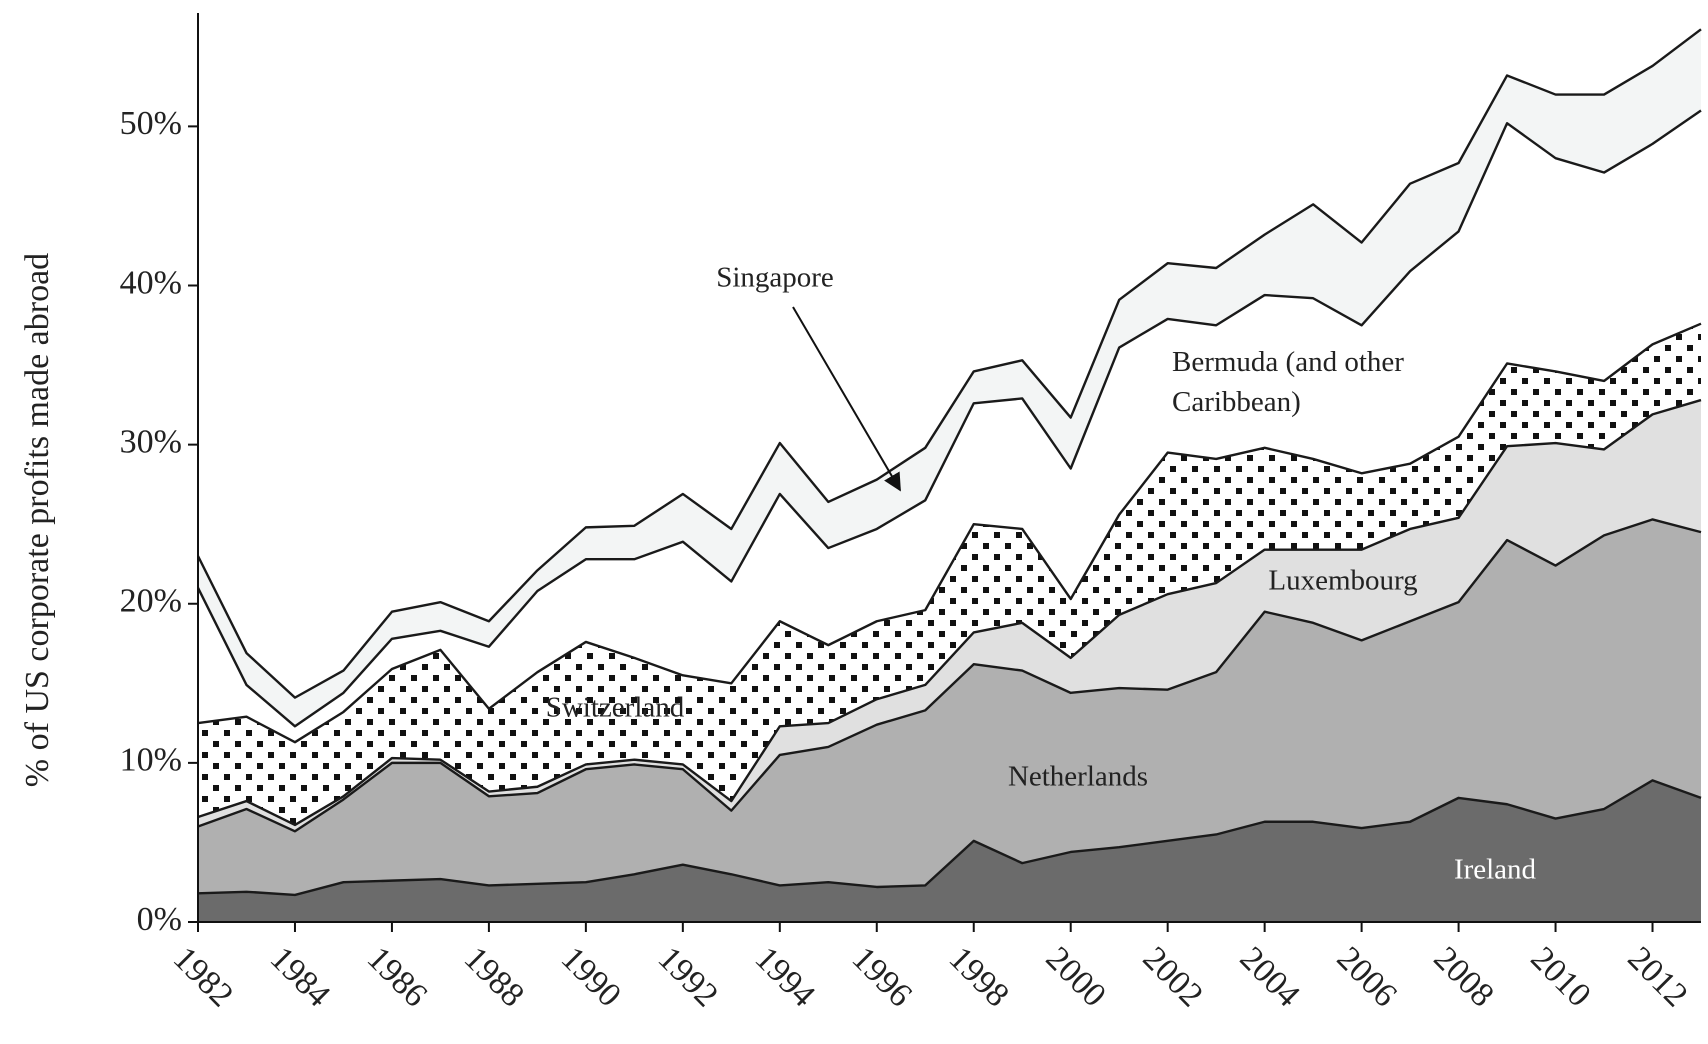 The image size is (1708, 1044). Describe the element at coordinates (882, 977) in the screenshot. I see `x-tick-label: 1996` at that location.